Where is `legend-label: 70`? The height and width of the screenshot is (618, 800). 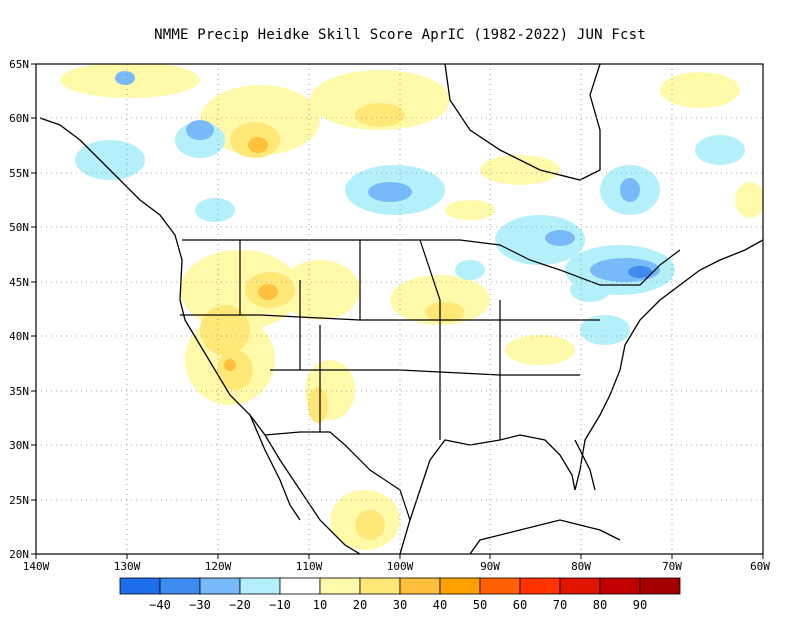
legend-label: 70 is located at coordinates (560, 605).